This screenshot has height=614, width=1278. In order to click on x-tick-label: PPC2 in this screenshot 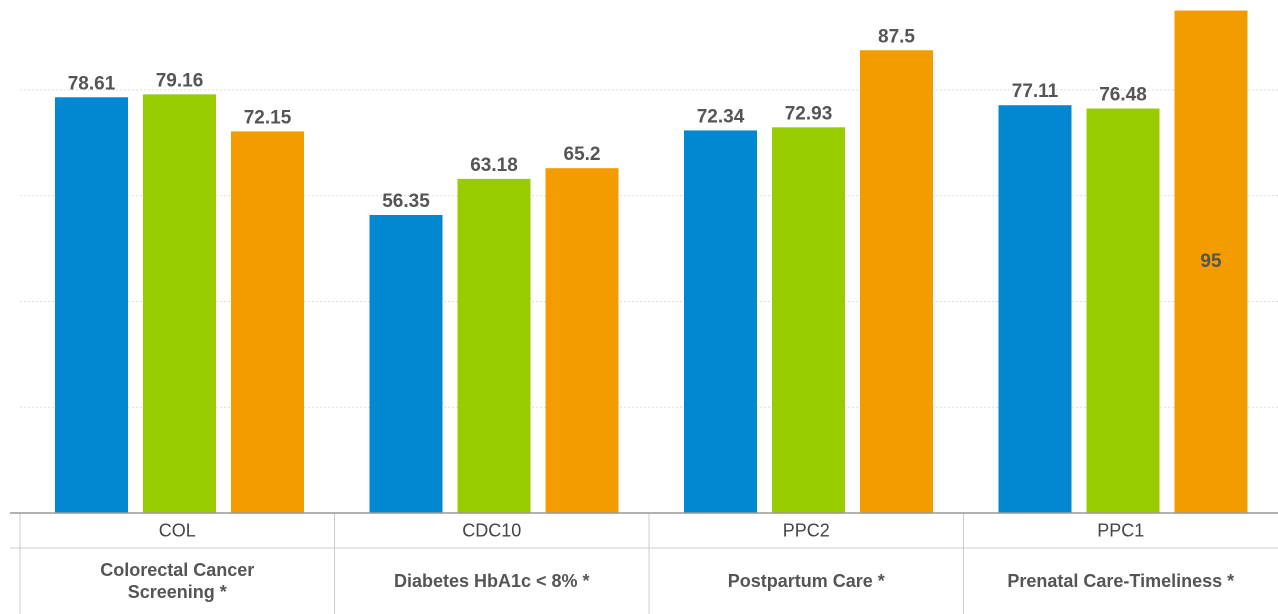, I will do `click(806, 530)`.